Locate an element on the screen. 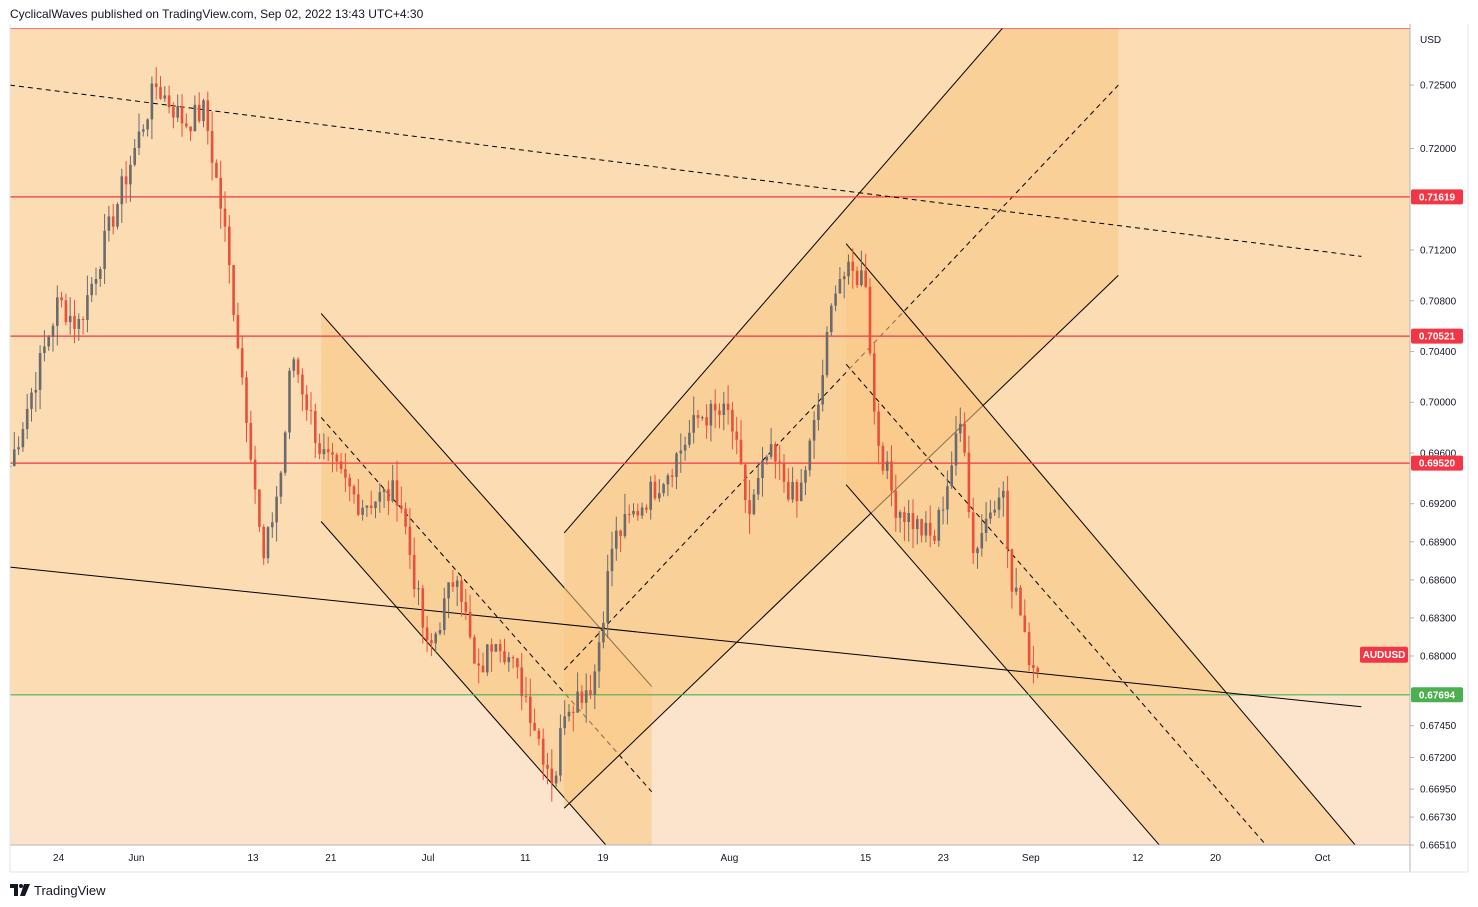  y-tick-label-5: 0.70000 is located at coordinates (1438, 403).